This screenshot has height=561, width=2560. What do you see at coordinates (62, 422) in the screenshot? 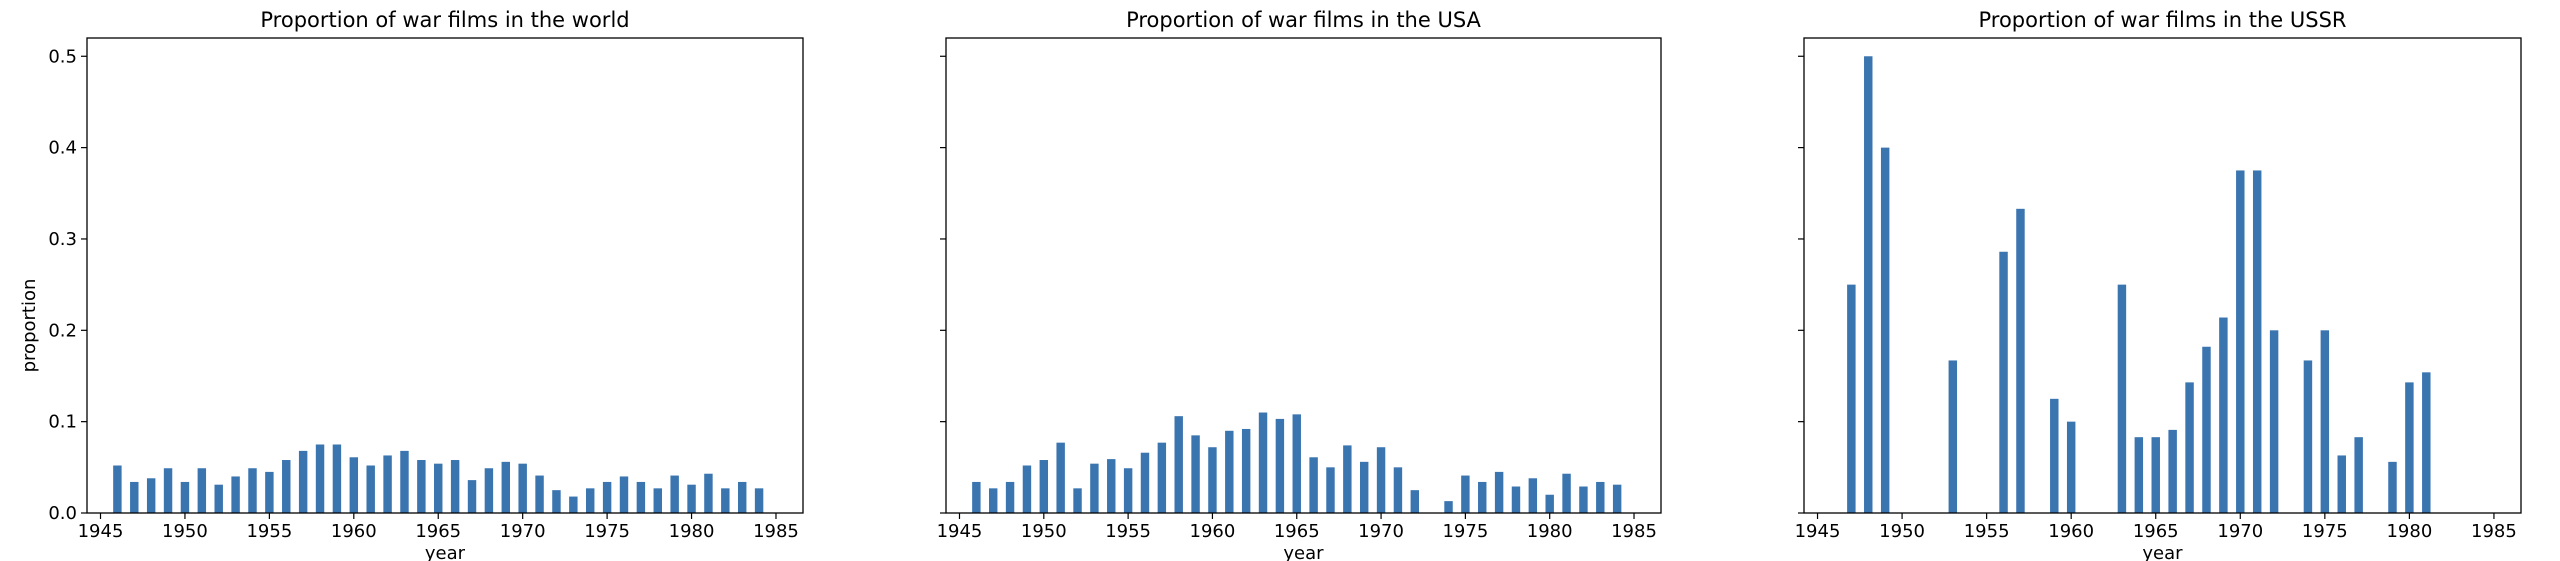
I see `y-tick-label: 0.1` at bounding box center [62, 422].